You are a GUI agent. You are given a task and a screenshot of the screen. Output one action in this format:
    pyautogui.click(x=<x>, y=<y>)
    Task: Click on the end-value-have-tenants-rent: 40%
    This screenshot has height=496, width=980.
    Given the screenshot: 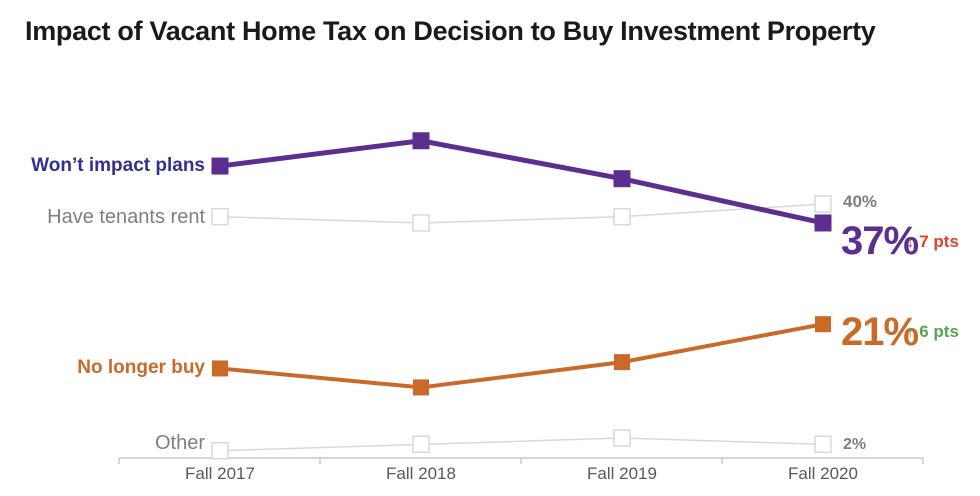 What is the action you would take?
    pyautogui.click(x=860, y=201)
    